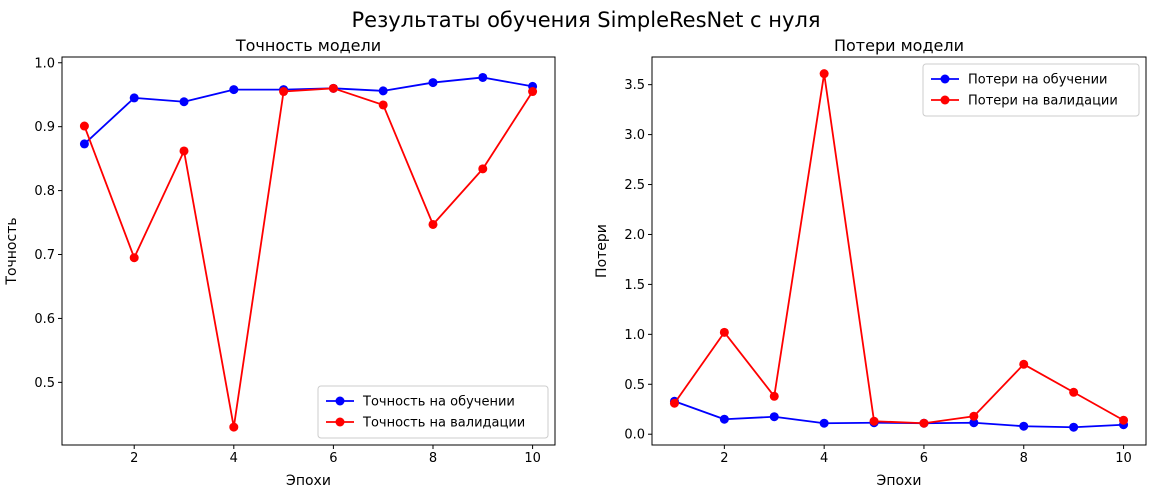 The image size is (1156, 498). Describe the element at coordinates (634, 185) in the screenshot. I see `y-tick-label: 2.5` at that location.